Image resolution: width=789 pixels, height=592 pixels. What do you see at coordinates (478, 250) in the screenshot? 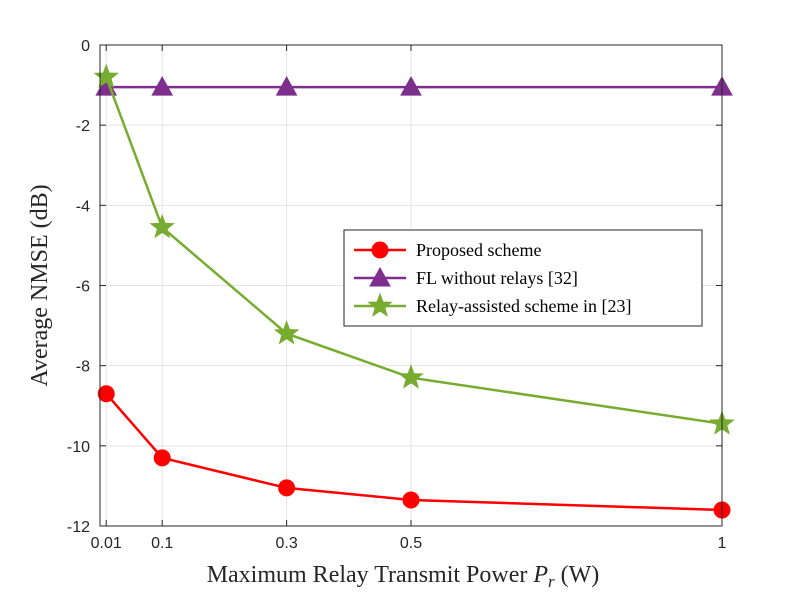
I see `legend-label-0: Proposed scheme` at bounding box center [478, 250].